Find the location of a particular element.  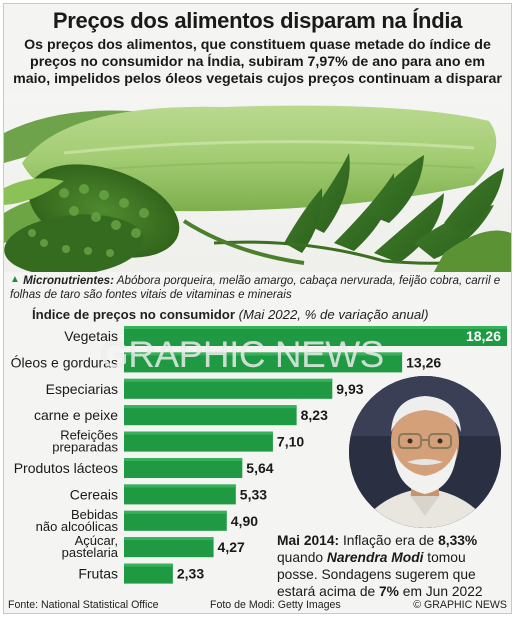

callout-text-1: Inflação era de is located at coordinates (389, 540).